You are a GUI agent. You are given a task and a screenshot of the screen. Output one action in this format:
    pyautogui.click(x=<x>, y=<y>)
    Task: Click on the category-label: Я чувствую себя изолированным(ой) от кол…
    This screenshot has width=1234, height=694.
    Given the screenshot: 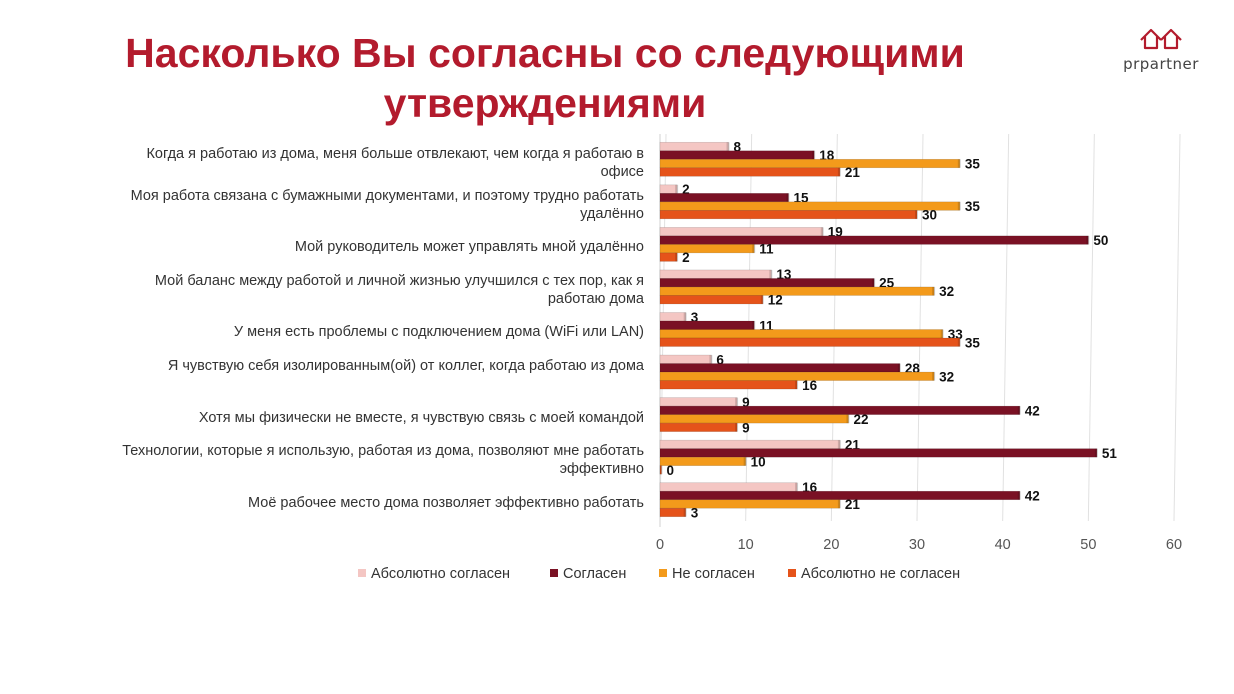 What is the action you would take?
    pyautogui.click(x=405, y=366)
    